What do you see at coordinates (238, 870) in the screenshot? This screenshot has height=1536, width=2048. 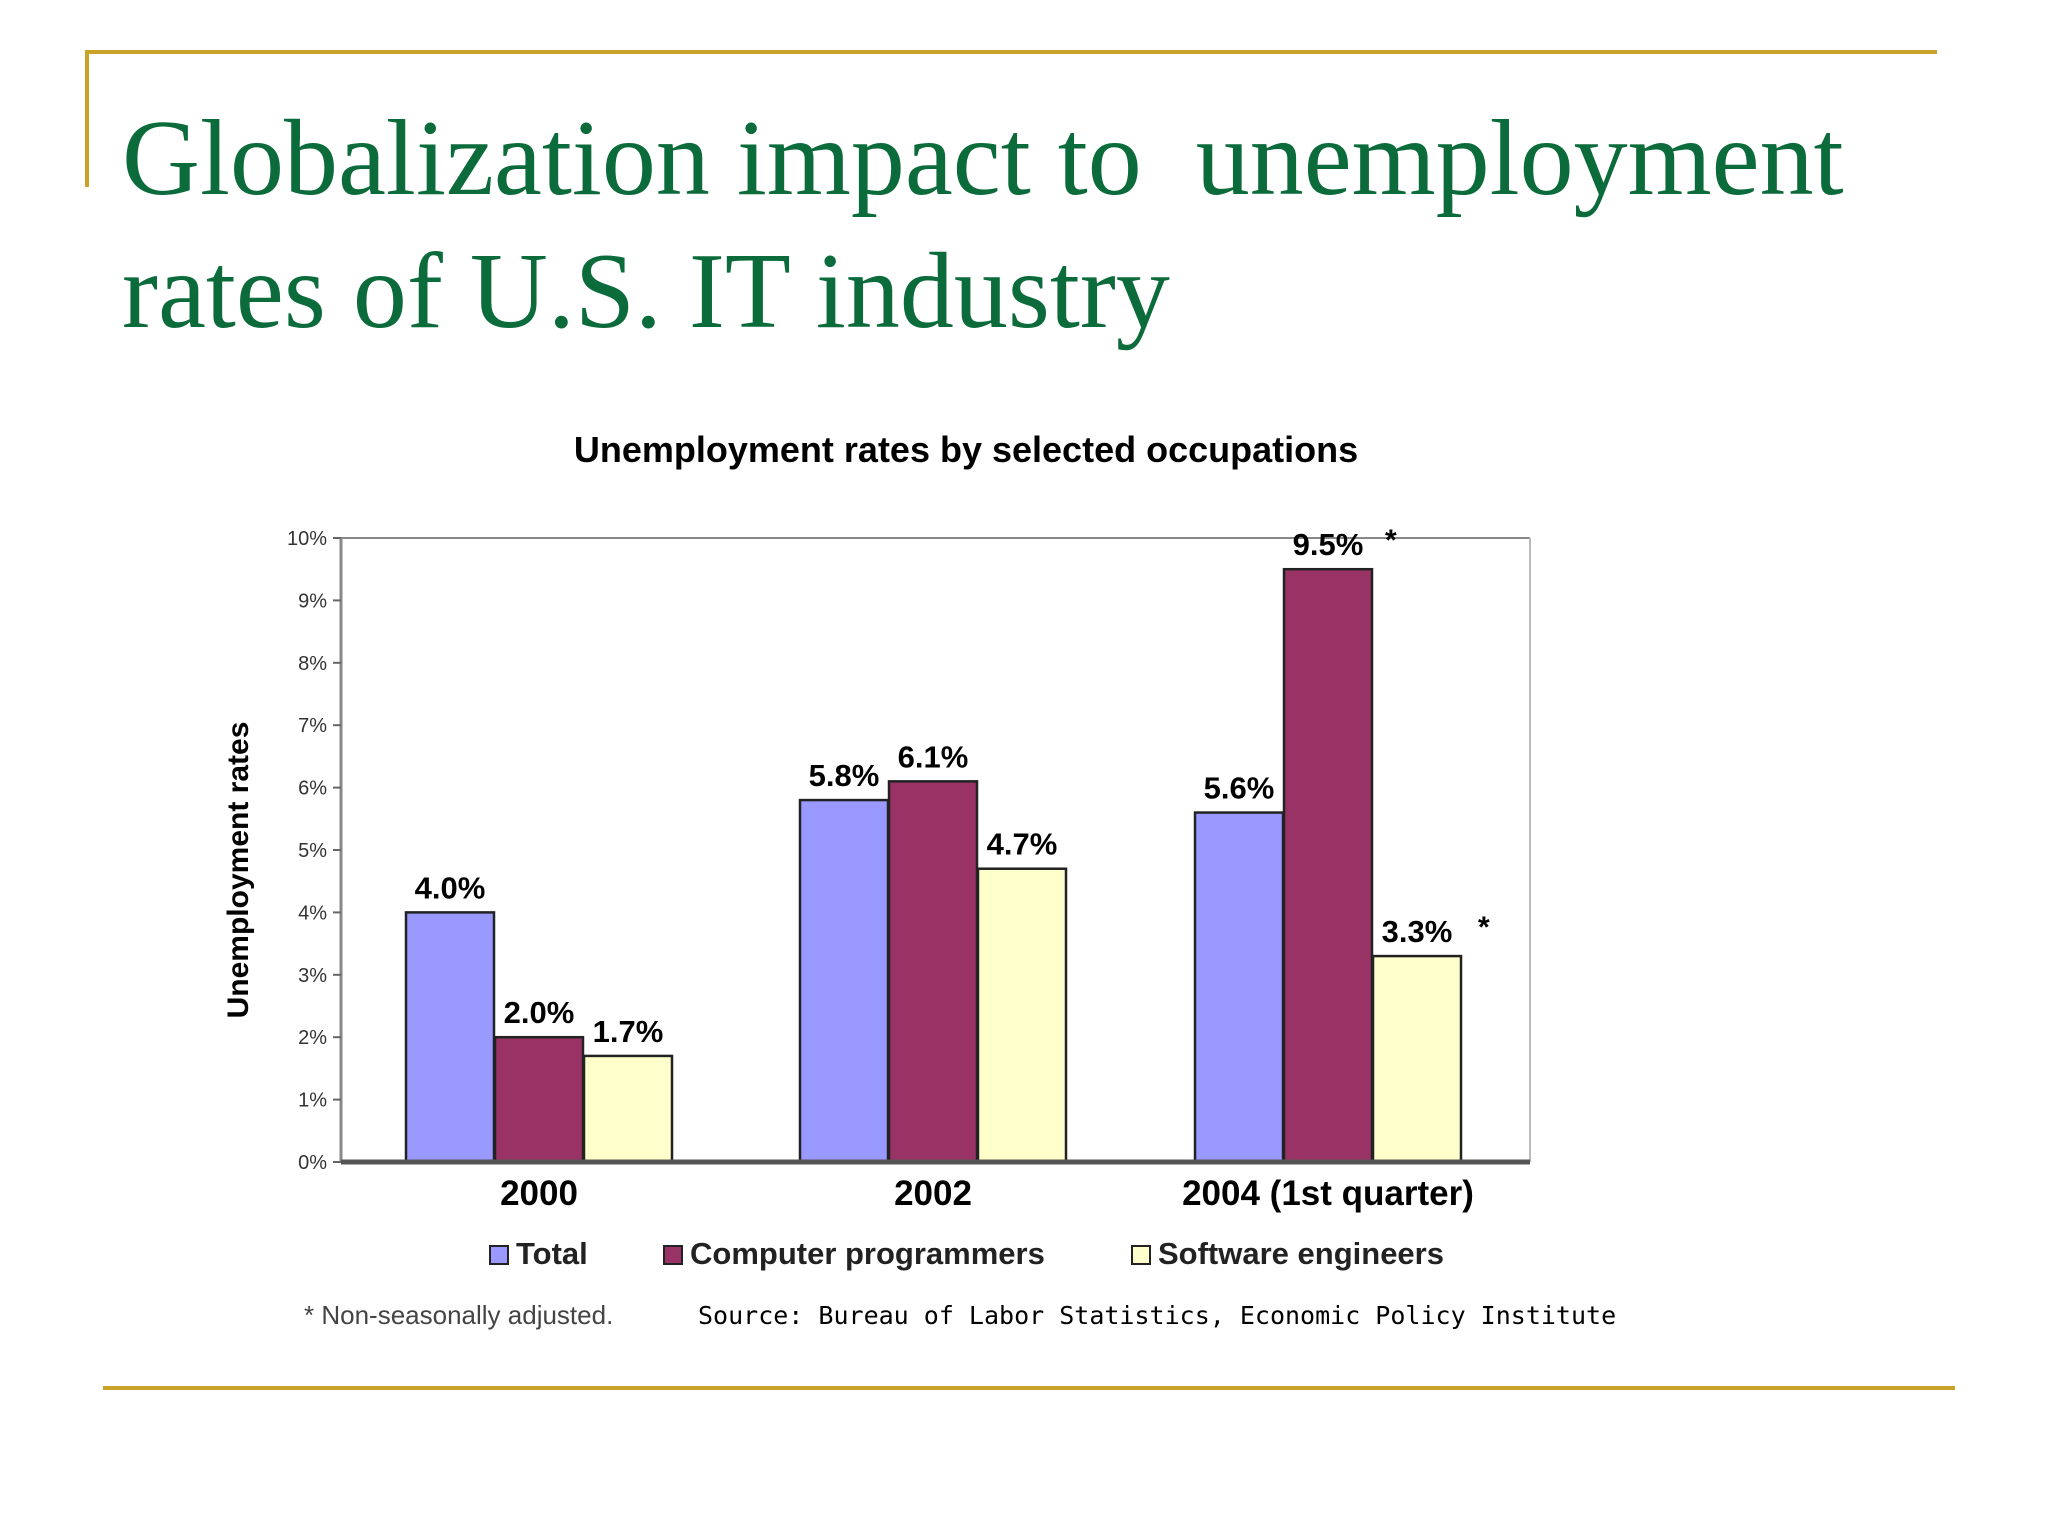 I see `y-axis-label: Unemployment rates` at bounding box center [238, 870].